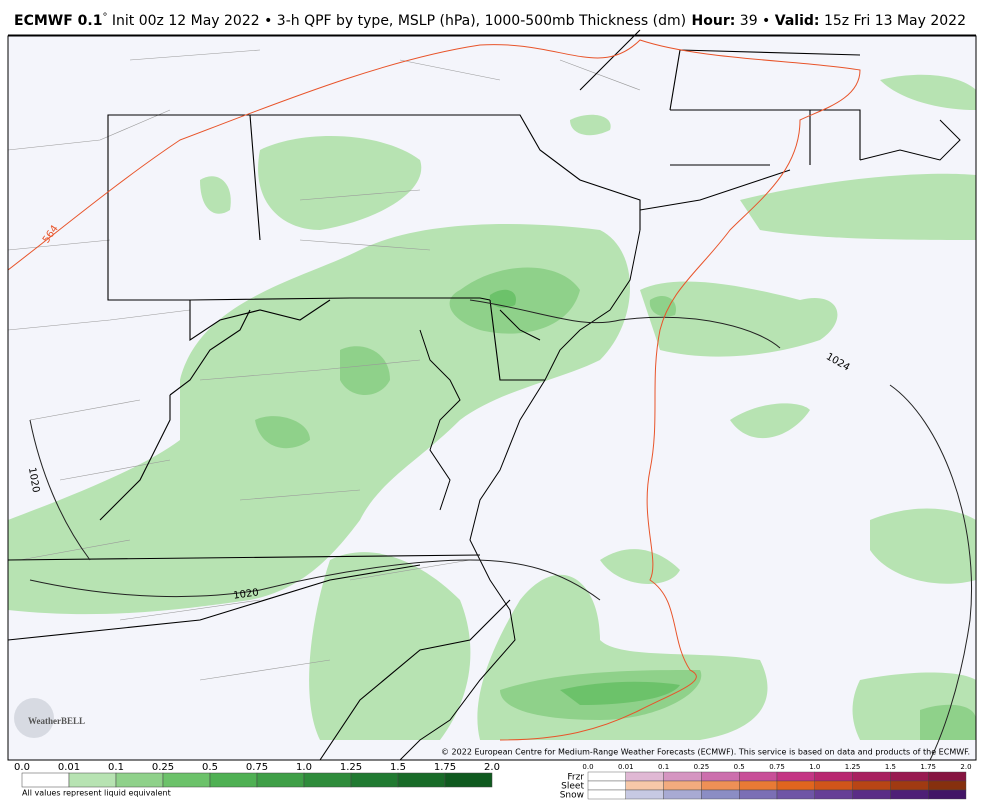 This screenshot has width=984, height=812. I want to click on type-legend-tick: 0.5, so click(739, 767).